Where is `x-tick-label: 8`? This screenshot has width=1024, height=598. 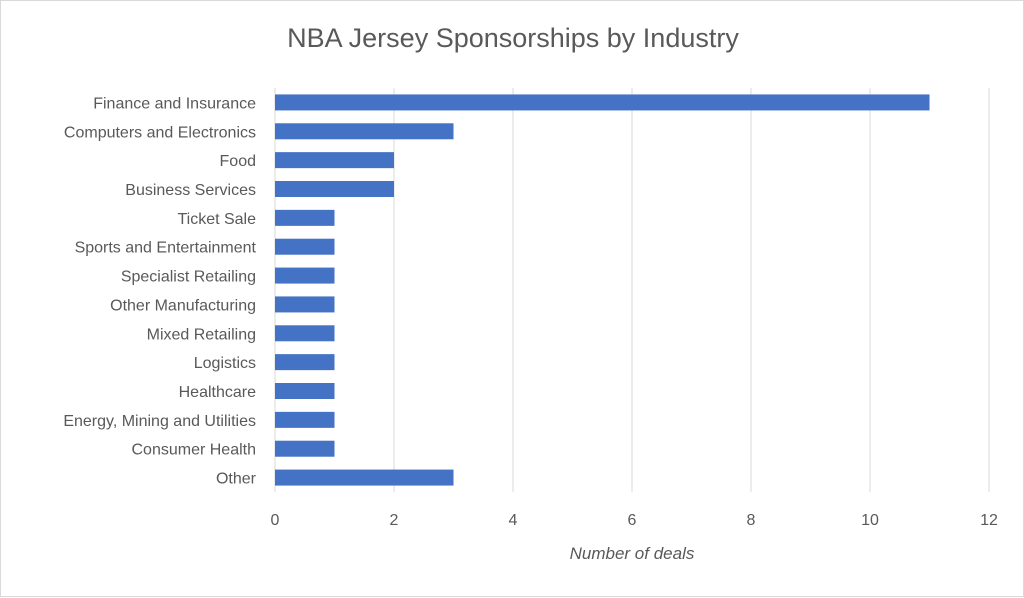
x-tick-label: 8 is located at coordinates (751, 520).